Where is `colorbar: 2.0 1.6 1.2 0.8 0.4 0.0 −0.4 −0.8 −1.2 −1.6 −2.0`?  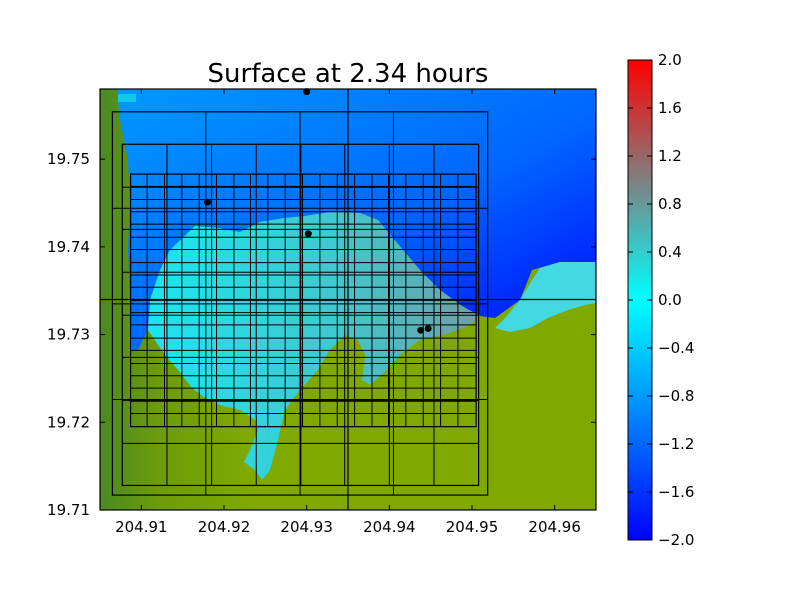 colorbar: 2.0 1.6 1.2 0.8 0.4 0.0 −0.4 −0.8 −1.2 −1.6 −2.0 is located at coordinates (660, 300).